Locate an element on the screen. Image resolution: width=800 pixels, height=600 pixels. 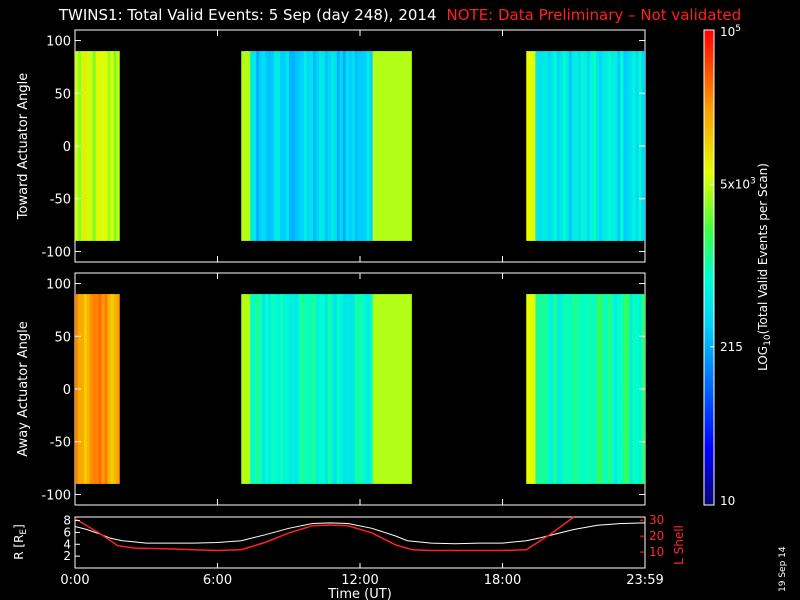
preliminary-note: NOTE: Data Preliminary – Not validated is located at coordinates (594, 15).